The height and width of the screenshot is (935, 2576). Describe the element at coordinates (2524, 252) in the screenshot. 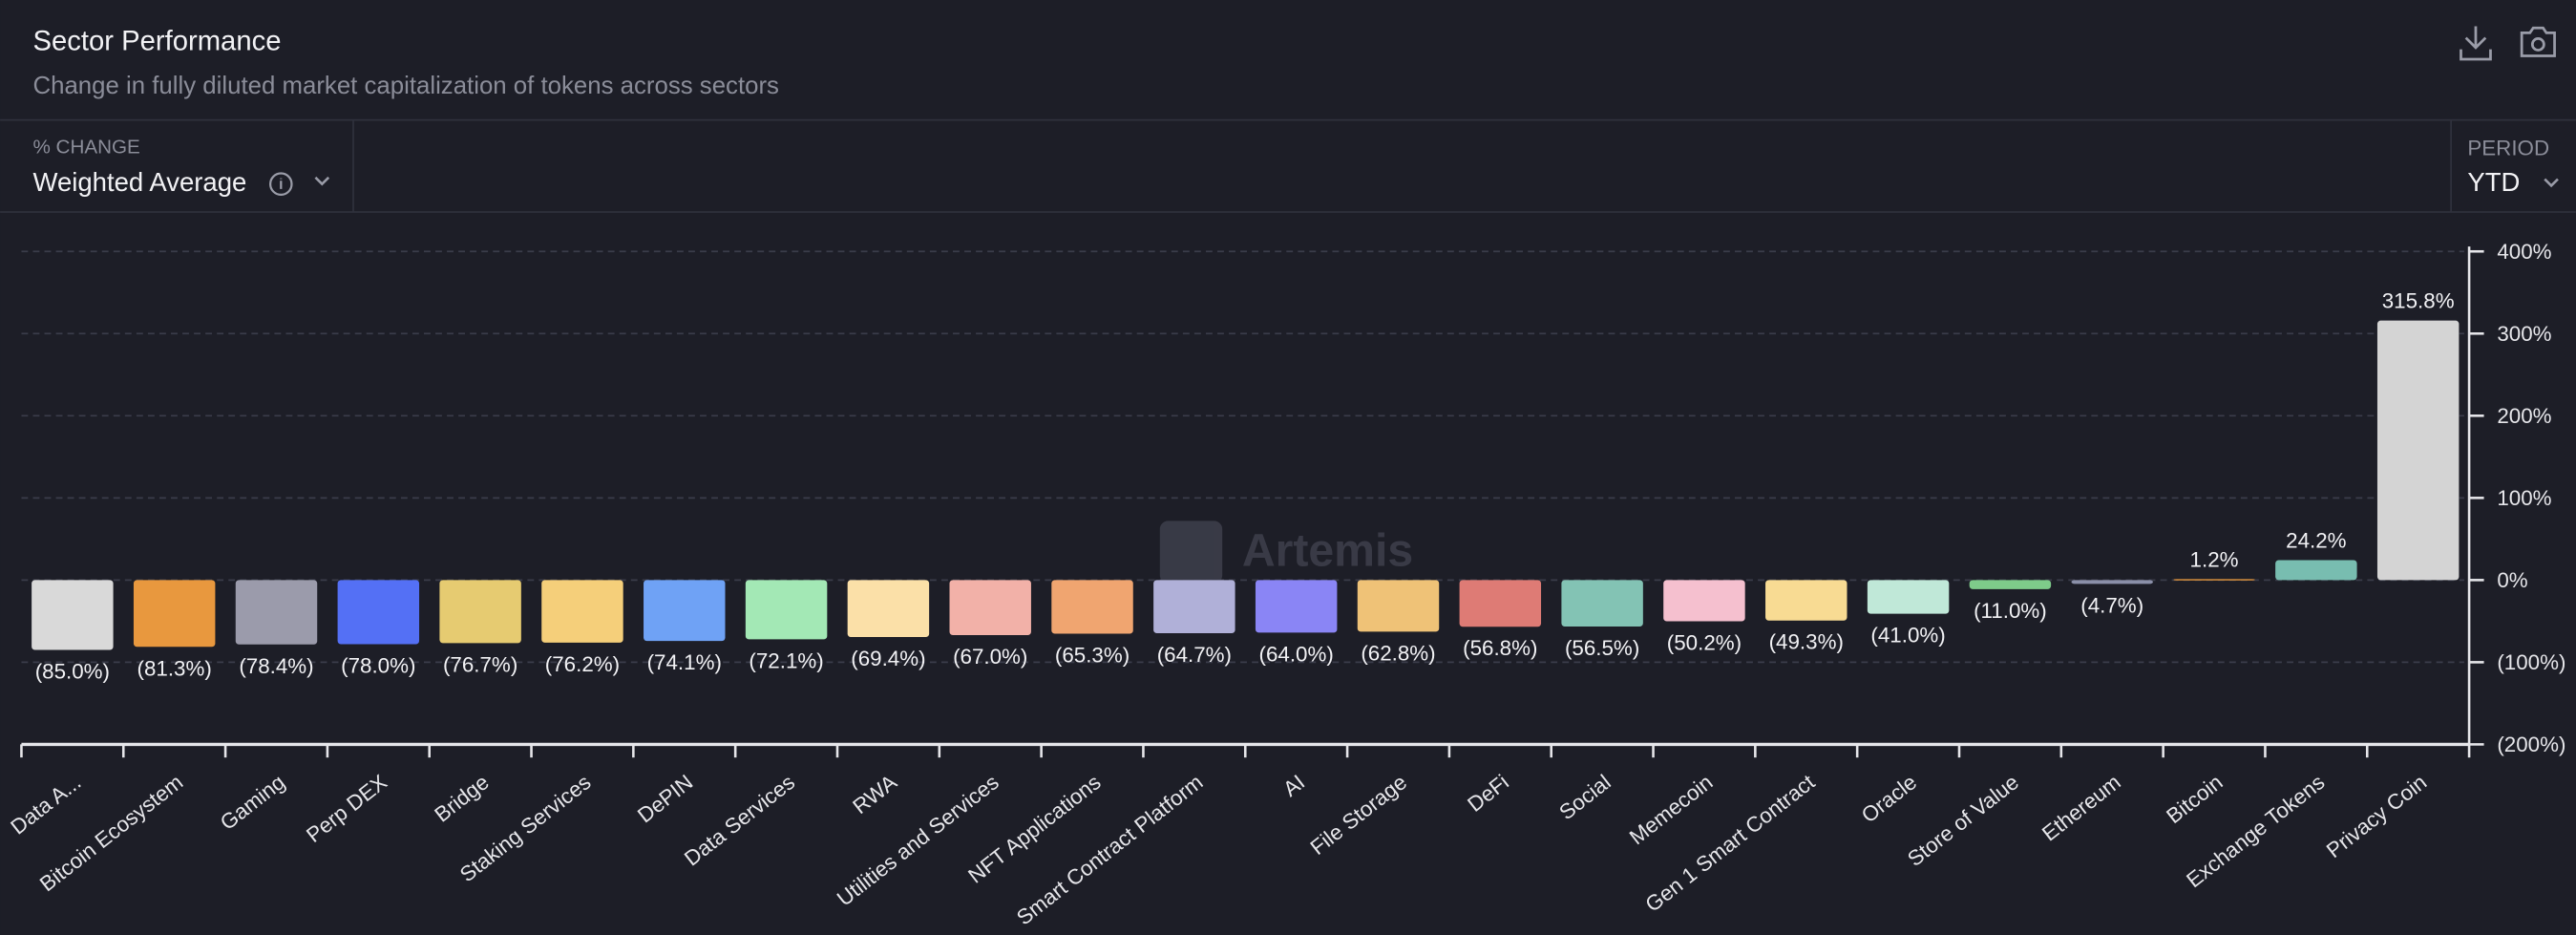

I see `y-tick-label: 400%` at that location.